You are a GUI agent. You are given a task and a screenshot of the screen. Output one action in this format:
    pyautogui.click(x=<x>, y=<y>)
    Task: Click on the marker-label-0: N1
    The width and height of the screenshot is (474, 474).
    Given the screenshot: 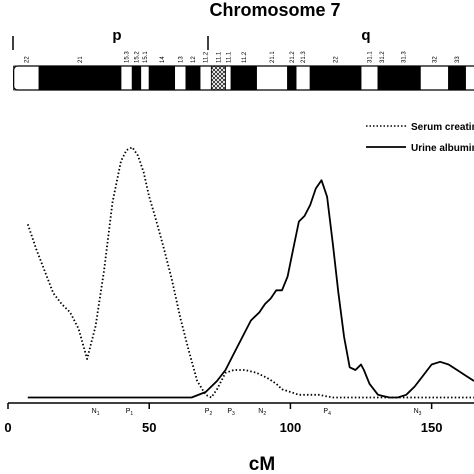 What is the action you would take?
    pyautogui.click(x=96, y=412)
    